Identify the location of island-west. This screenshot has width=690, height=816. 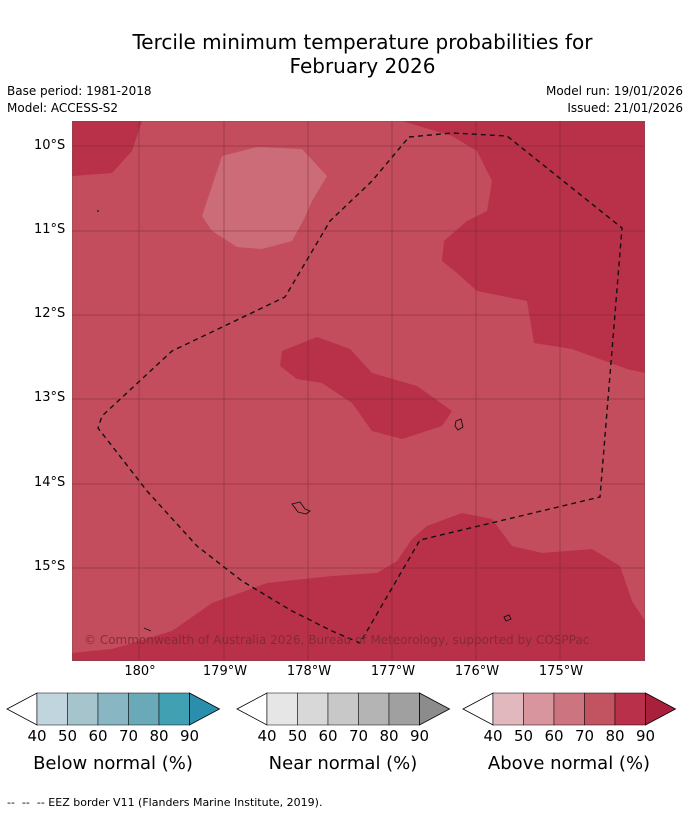
(147, 629).